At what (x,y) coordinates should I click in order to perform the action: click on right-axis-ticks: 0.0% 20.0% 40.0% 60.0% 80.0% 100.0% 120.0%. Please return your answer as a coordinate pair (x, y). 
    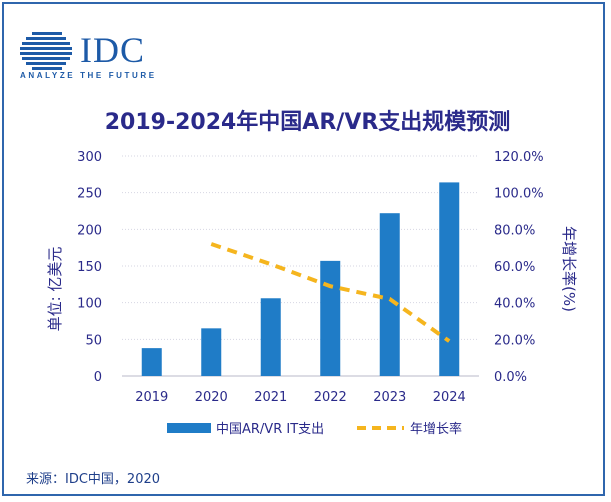
    Looking at the image, I should click on (519, 267).